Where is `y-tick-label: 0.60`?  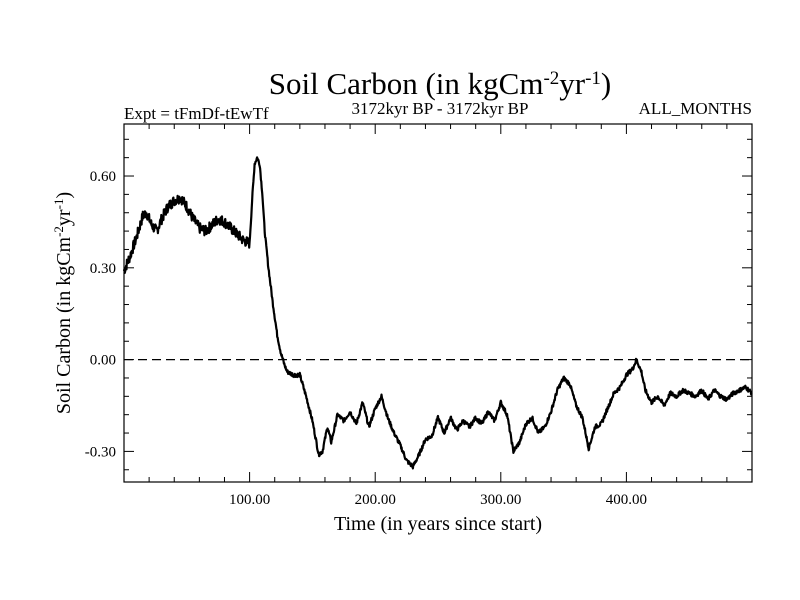
y-tick-label: 0.60 is located at coordinates (103, 177).